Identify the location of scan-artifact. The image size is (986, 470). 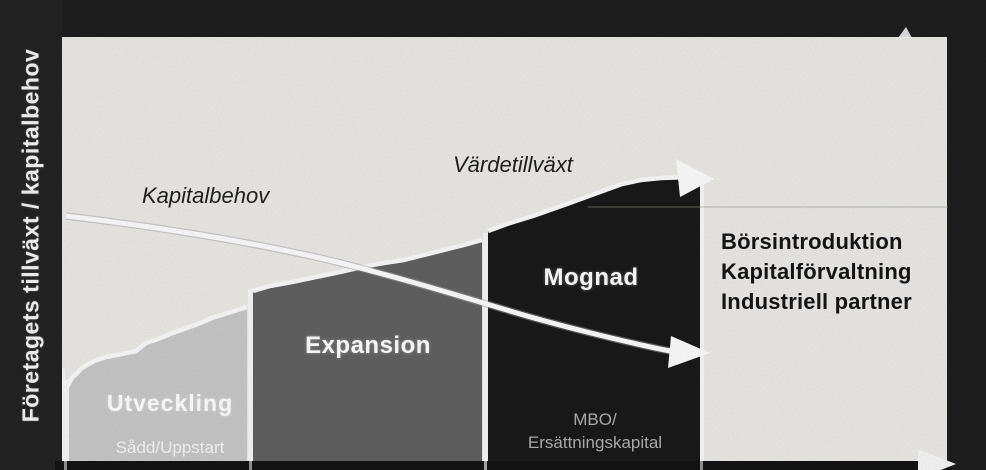
(768, 207).